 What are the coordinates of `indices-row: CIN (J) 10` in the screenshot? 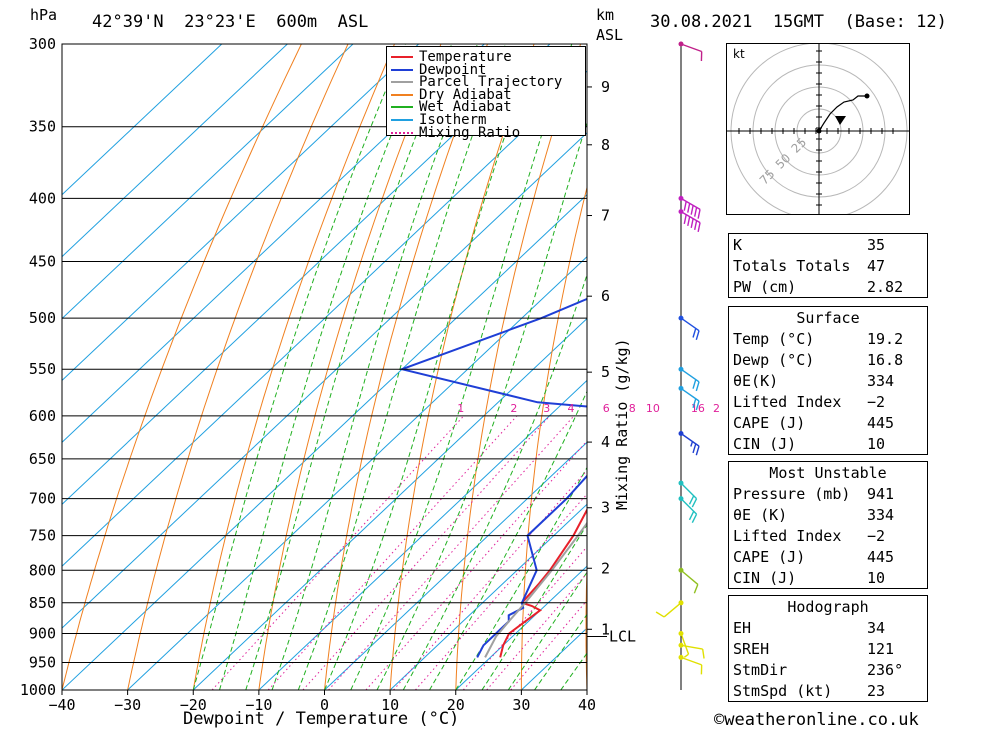 It's located at (828, 443).